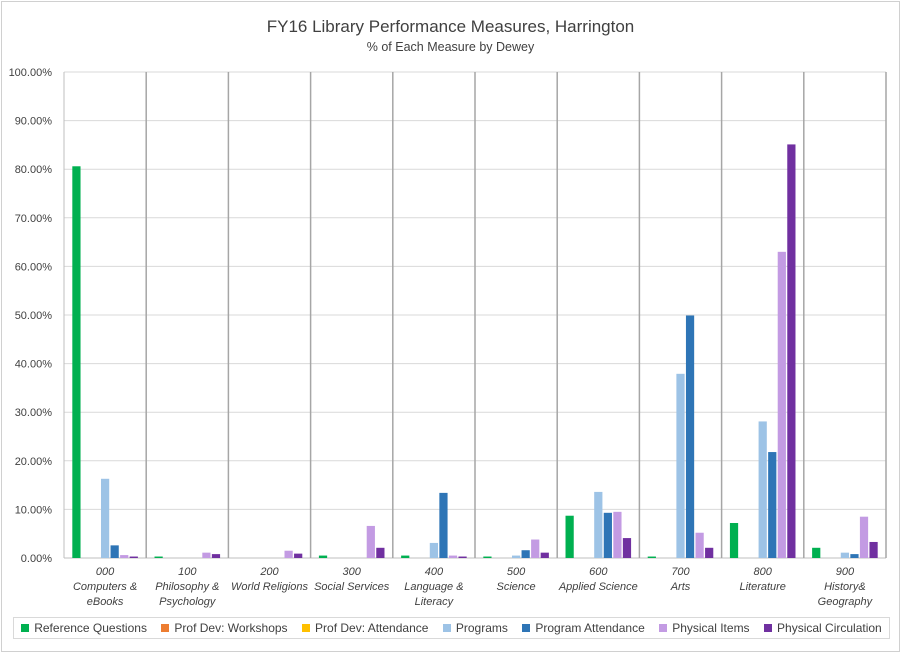  Describe the element at coordinates (269, 572) in the screenshot. I see `x-category-label: 200` at that location.